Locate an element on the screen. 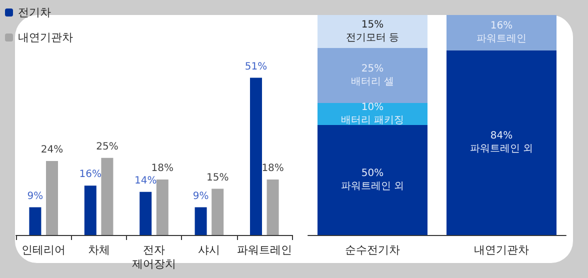 The height and width of the screenshot is (278, 588). data-label: 24% is located at coordinates (52, 150).